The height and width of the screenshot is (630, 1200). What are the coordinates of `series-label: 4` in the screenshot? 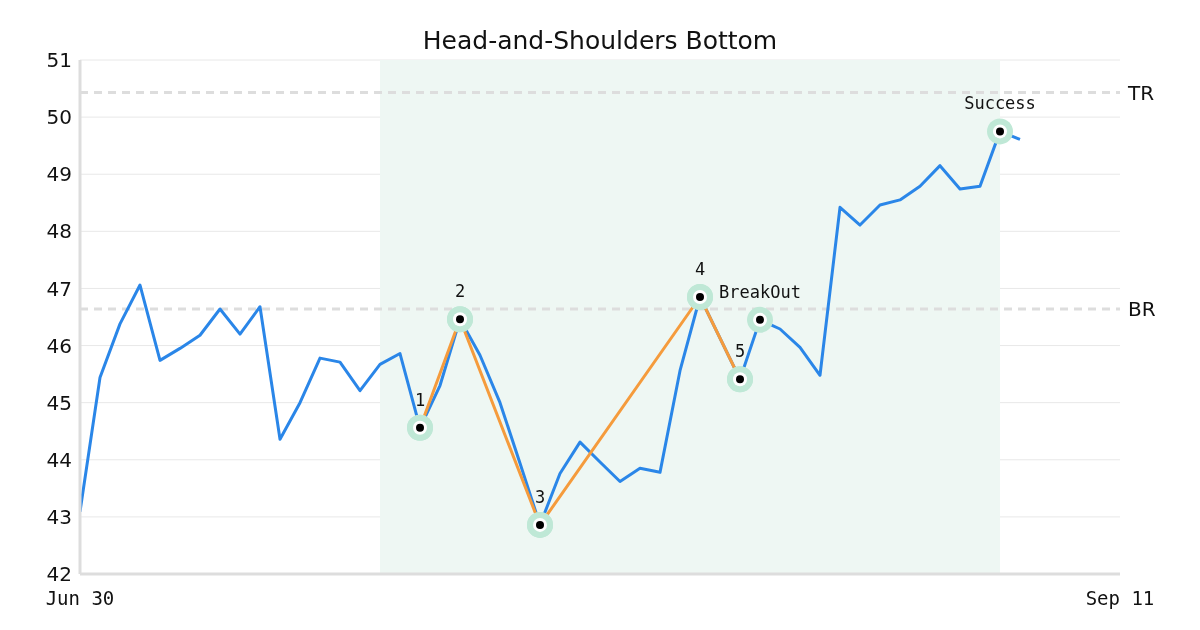 It's located at (700, 269).